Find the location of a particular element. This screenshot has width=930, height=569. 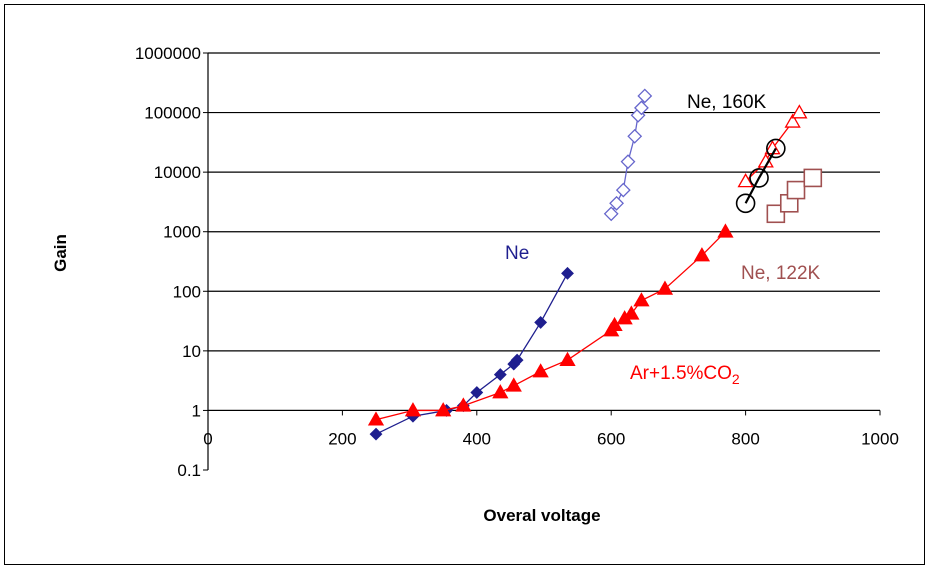

annotation-ar-co2: Ar+1.5%CO2 is located at coordinates (685, 375).